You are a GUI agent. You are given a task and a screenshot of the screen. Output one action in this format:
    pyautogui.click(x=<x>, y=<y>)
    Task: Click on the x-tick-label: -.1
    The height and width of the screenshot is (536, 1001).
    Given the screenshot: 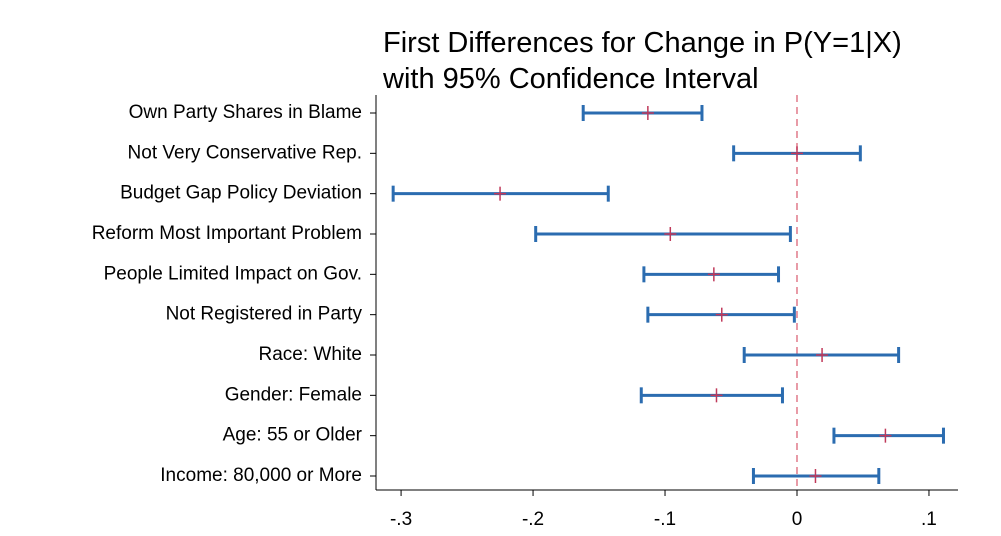 What is the action you would take?
    pyautogui.click(x=665, y=519)
    